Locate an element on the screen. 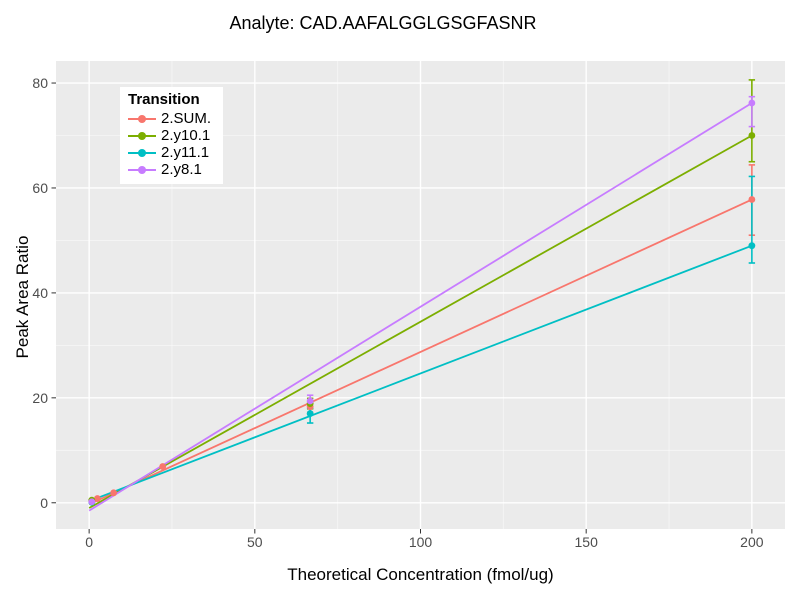 Image resolution: width=800 pixels, height=600 pixels. legend-label: 2.SUM. is located at coordinates (186, 118).